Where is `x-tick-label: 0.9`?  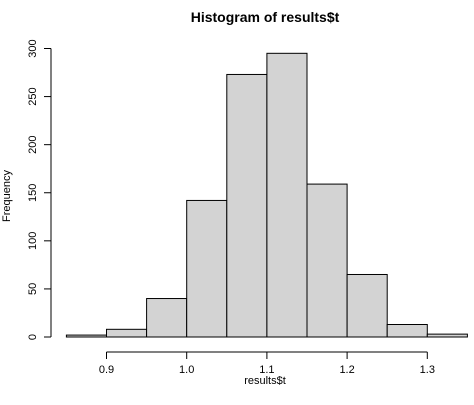
x-tick-label: 0.9 is located at coordinates (106, 370).